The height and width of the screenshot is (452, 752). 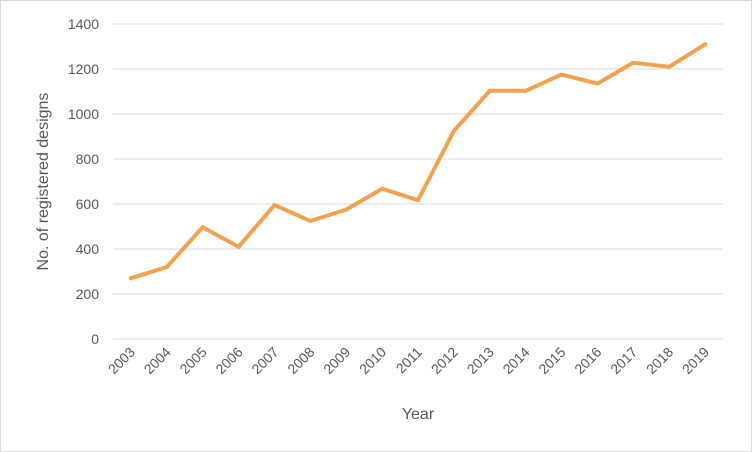 What do you see at coordinates (623, 360) in the screenshot?
I see `x-tick-label: 2017` at bounding box center [623, 360].